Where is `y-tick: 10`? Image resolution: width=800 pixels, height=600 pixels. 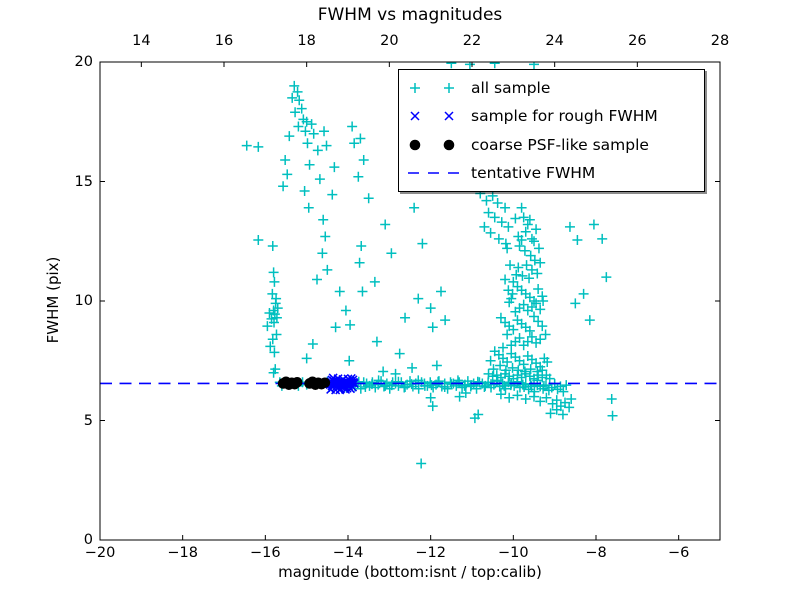
y-tick: 10 is located at coordinates (83, 301).